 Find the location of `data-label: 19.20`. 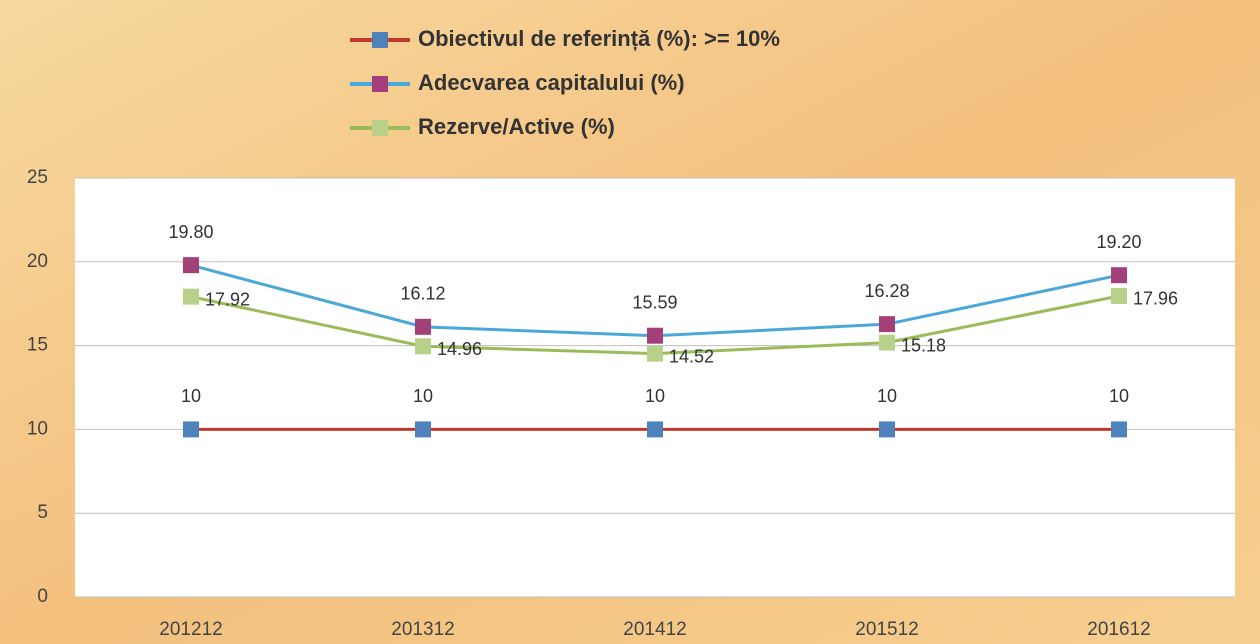

data-label: 19.20 is located at coordinates (1118, 242).